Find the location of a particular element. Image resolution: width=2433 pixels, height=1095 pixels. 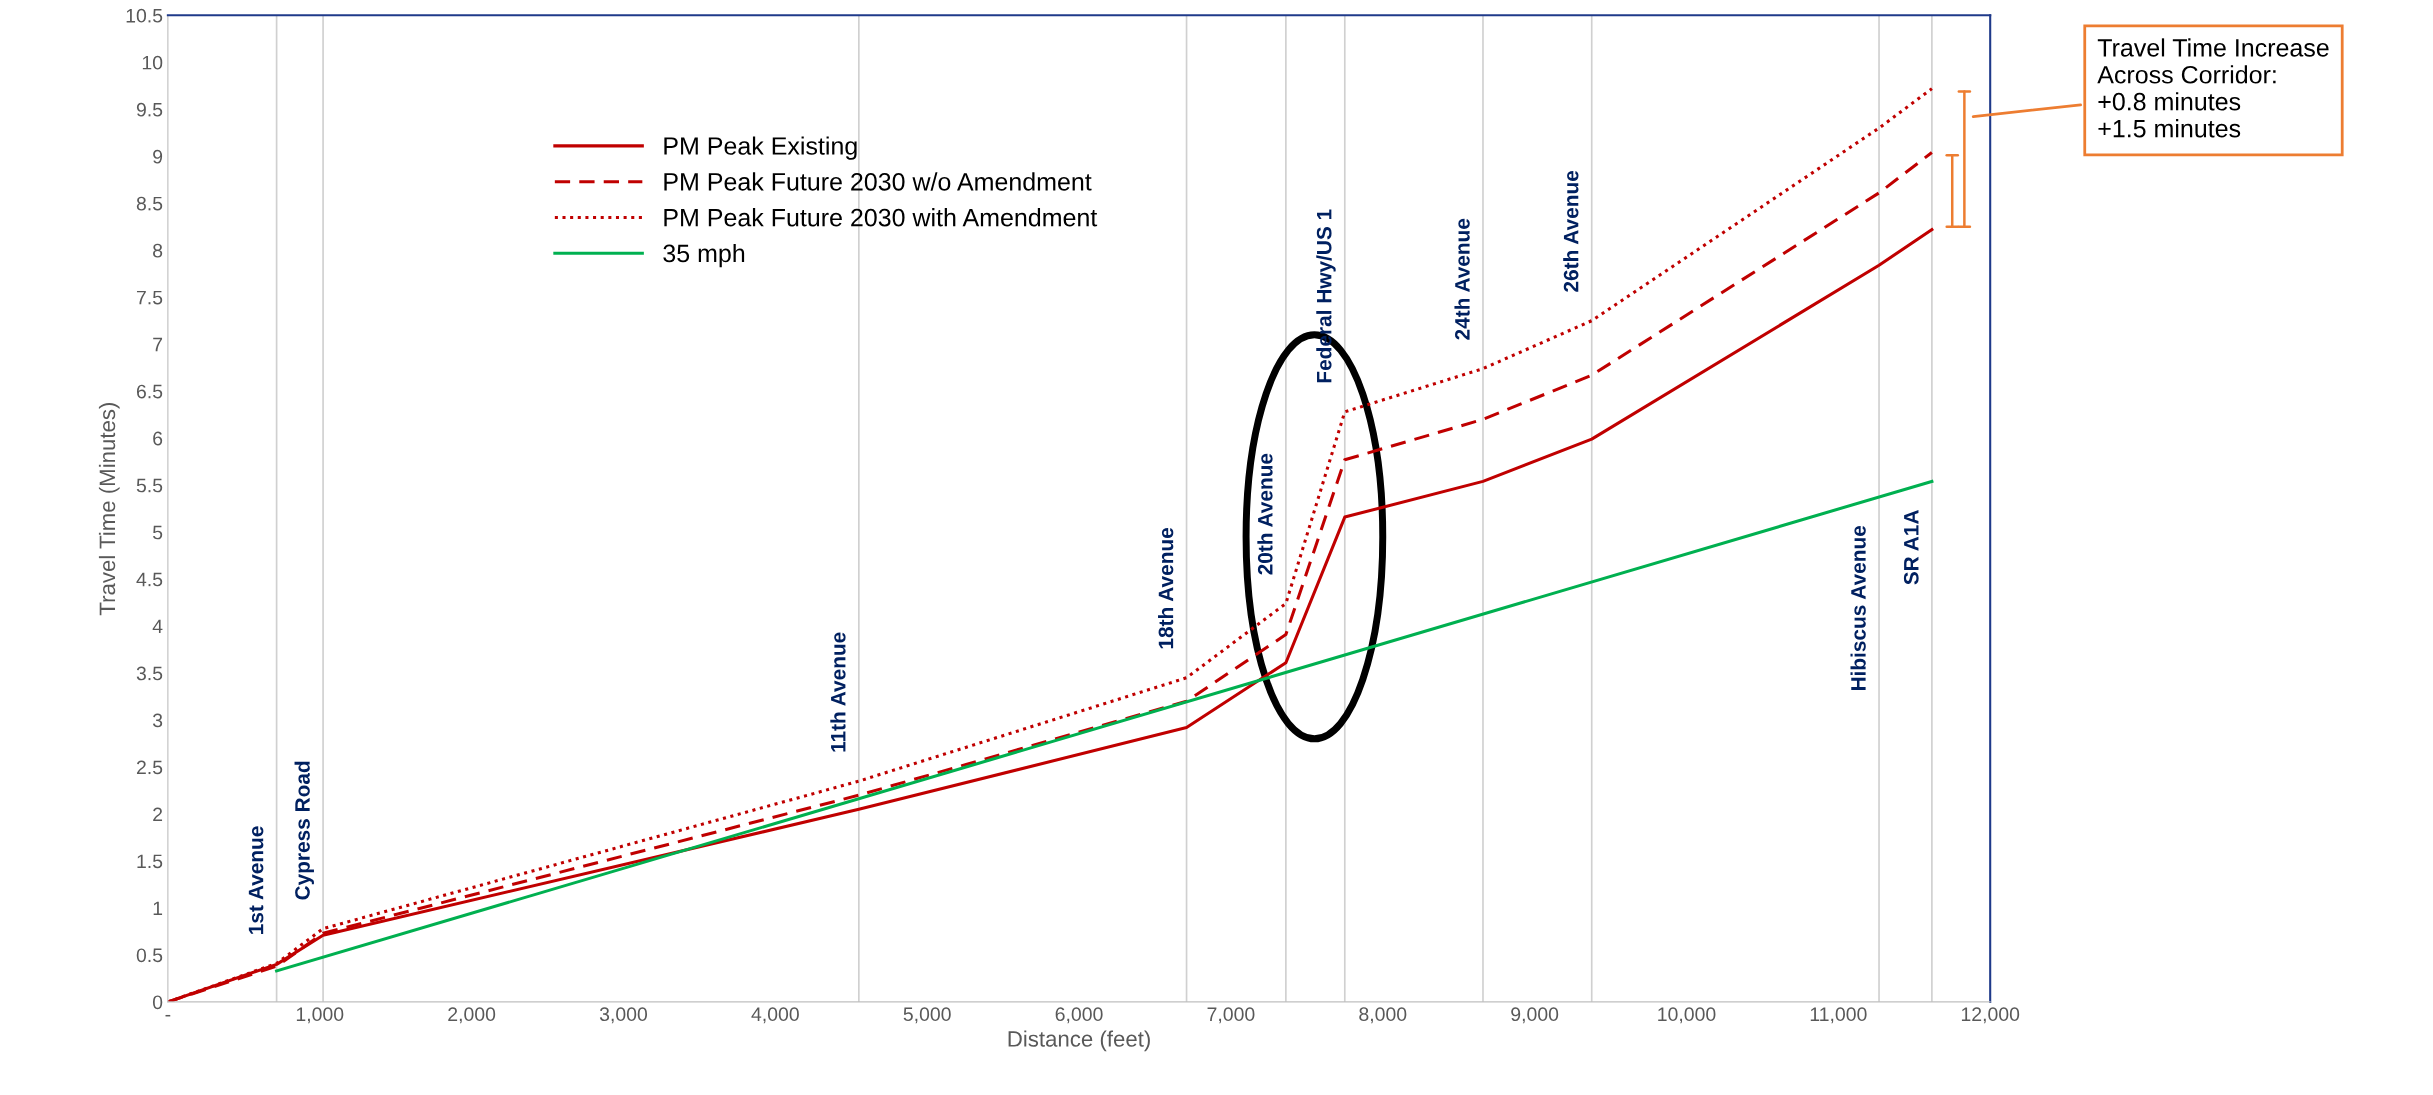

y-tick-label: 7 is located at coordinates (158, 344).